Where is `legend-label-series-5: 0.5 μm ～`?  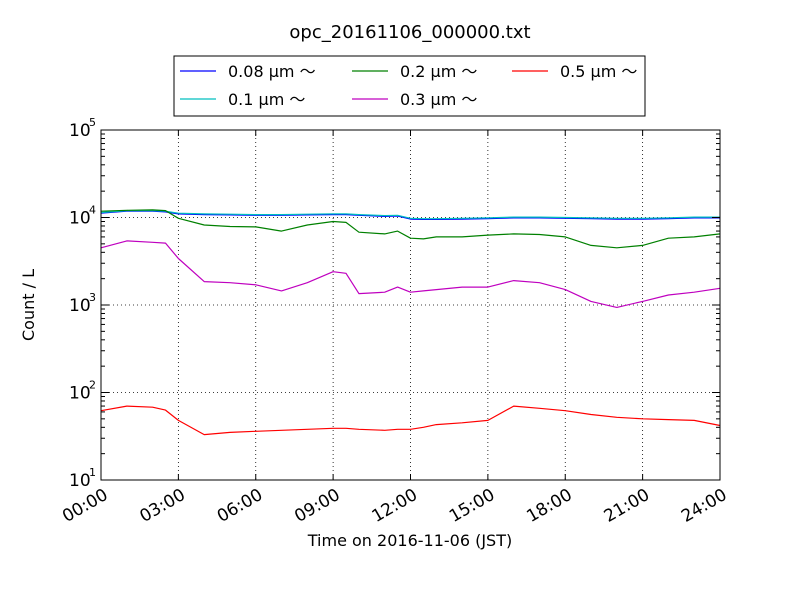
legend-label-series-5: 0.5 μm ～ is located at coordinates (598, 71).